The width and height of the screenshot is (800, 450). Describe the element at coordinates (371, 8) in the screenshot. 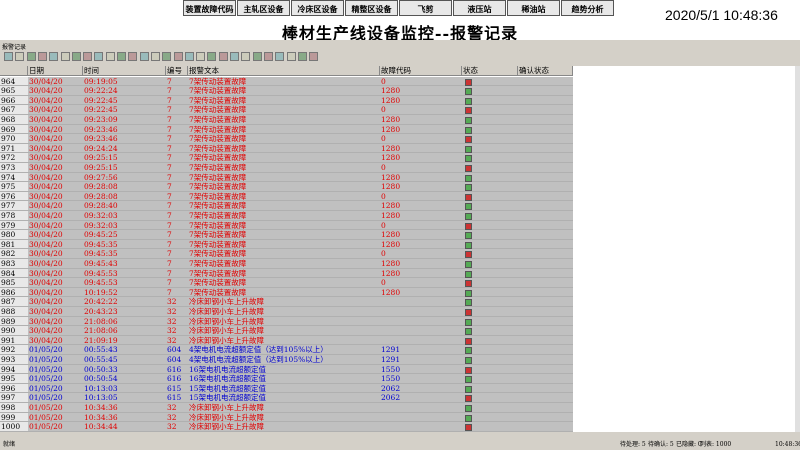

I see `nav-button: 精整区设备` at that location.